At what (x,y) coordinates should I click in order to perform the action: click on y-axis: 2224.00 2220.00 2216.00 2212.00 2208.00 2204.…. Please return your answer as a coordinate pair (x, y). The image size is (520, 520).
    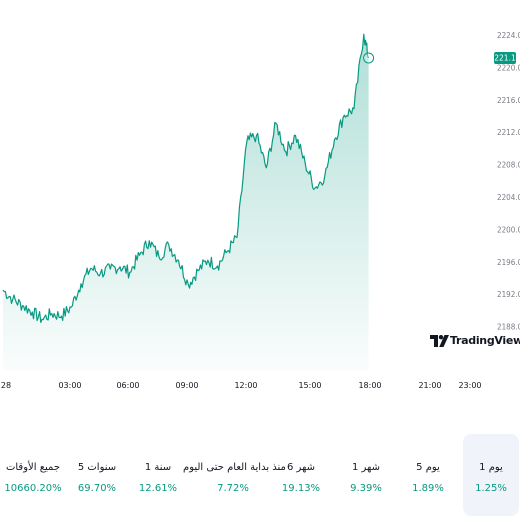
    Looking at the image, I should click on (508, 181).